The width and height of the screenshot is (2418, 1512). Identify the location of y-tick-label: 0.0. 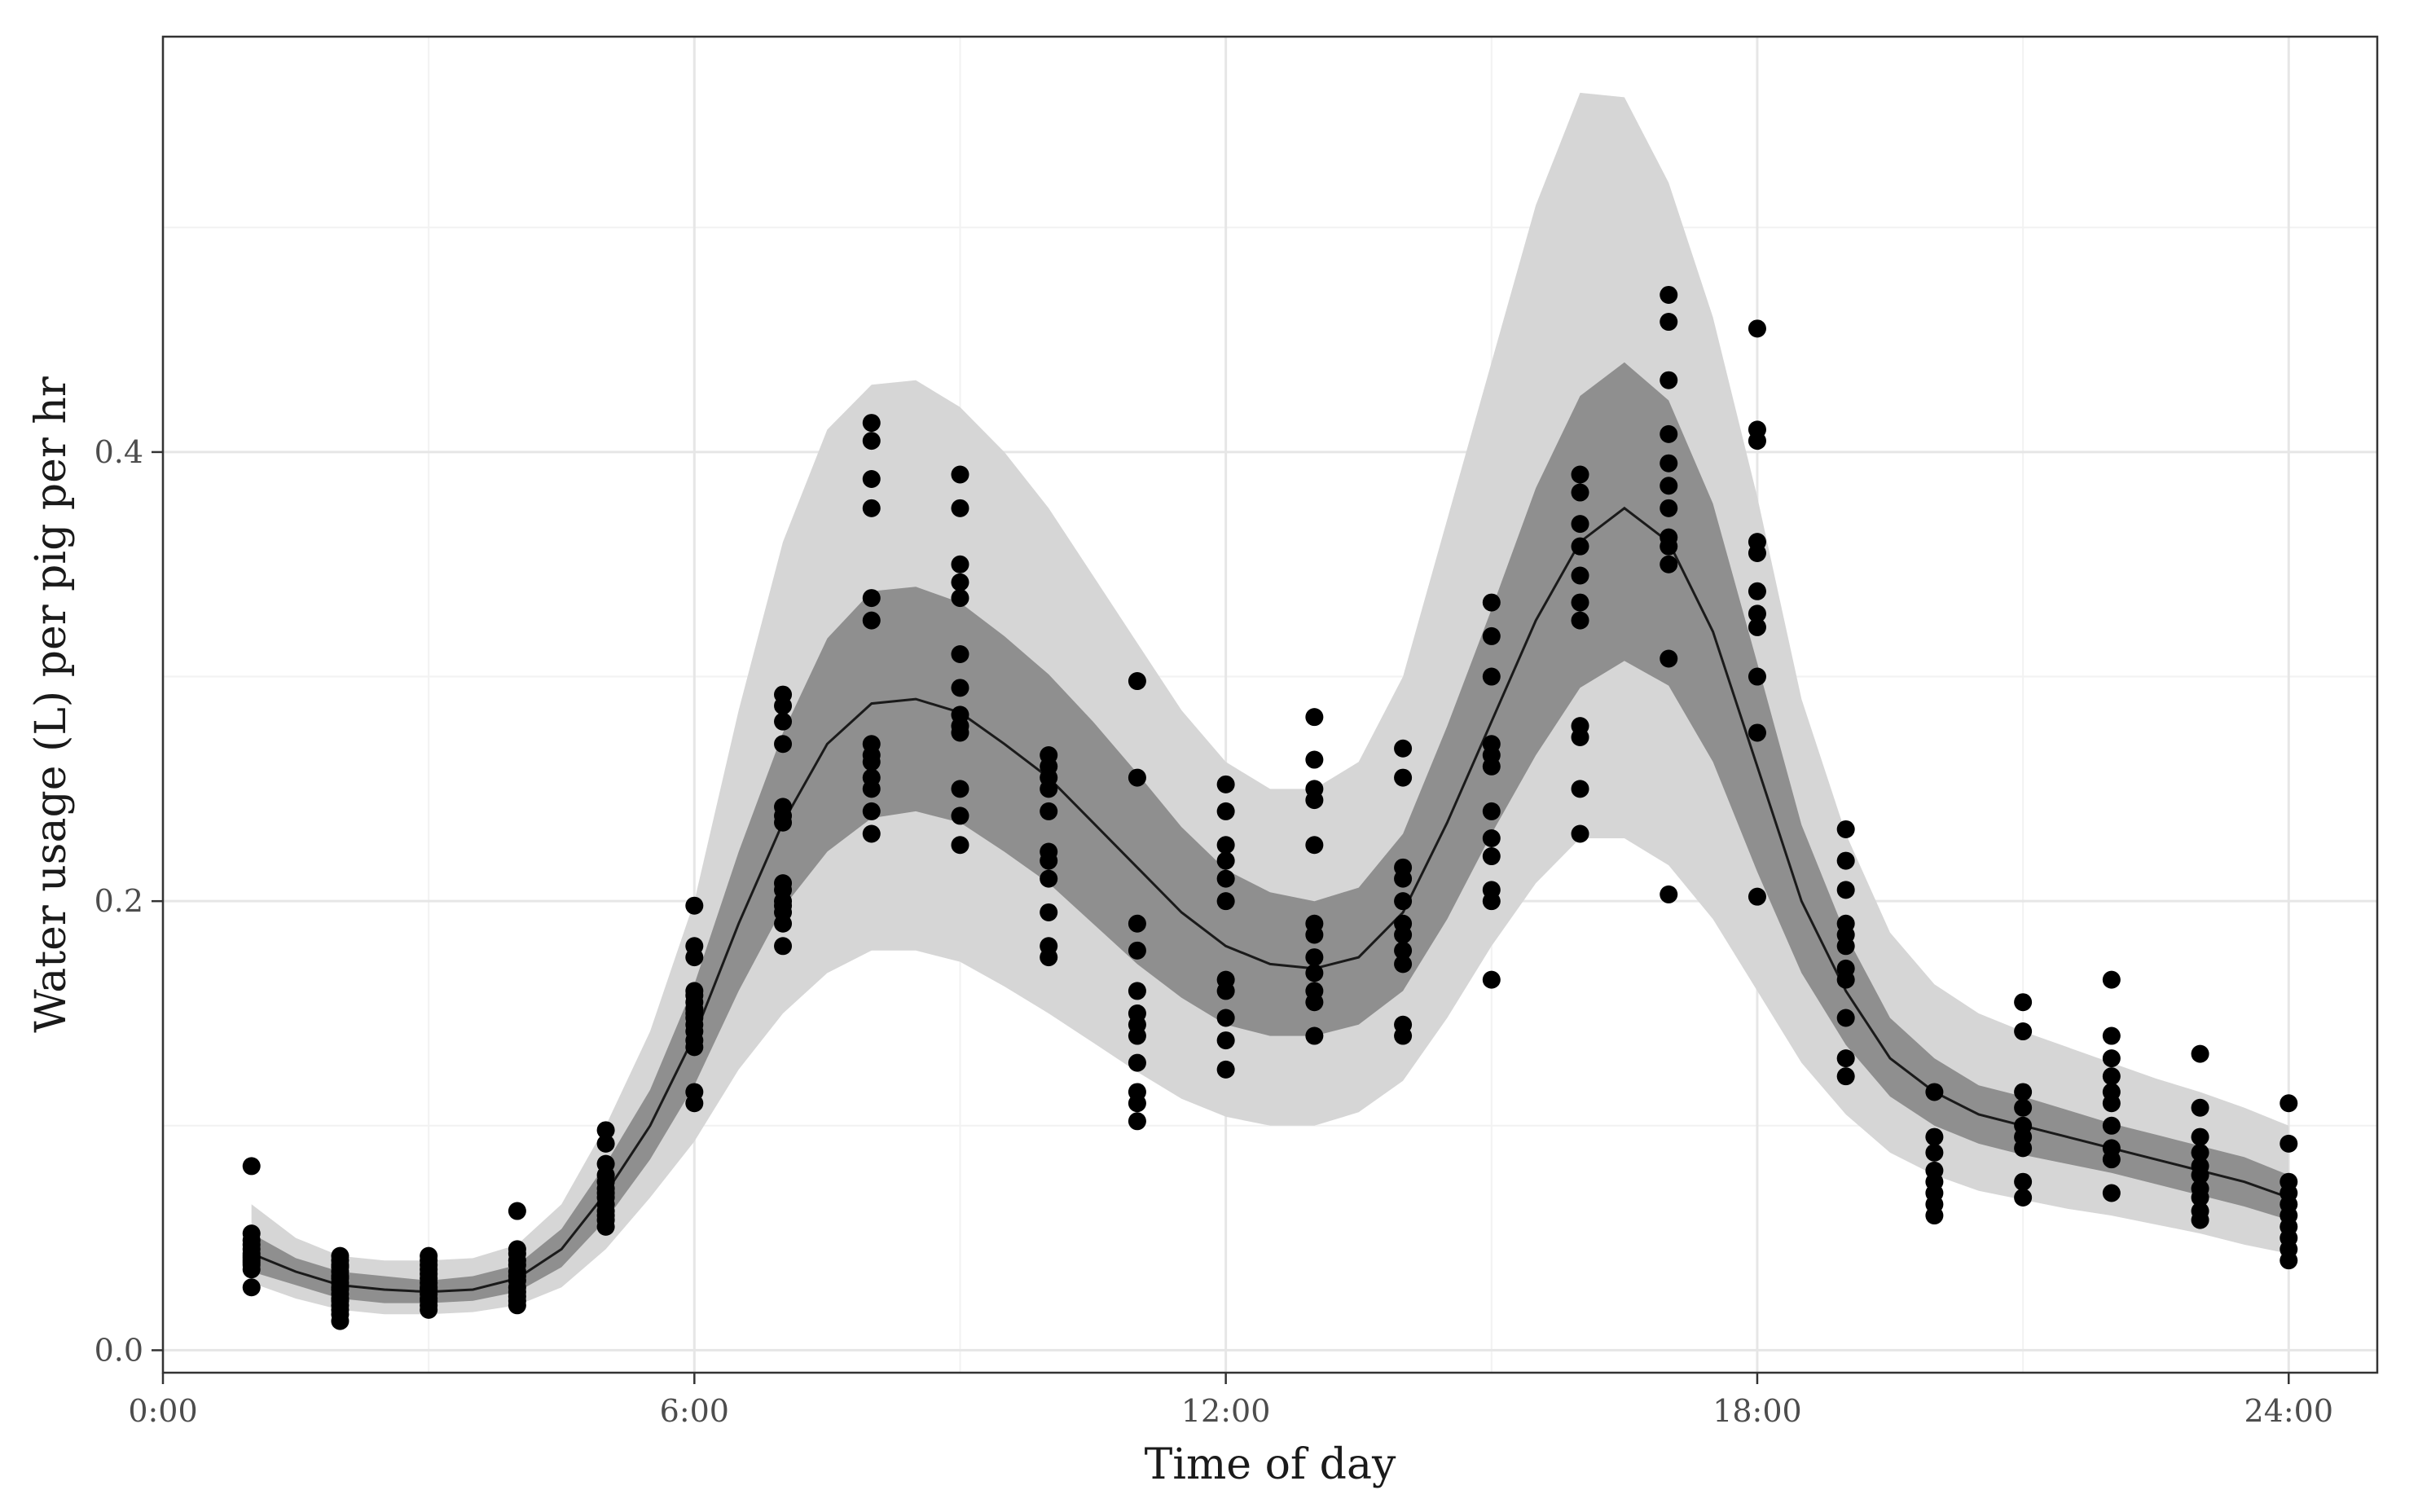
(119, 1350).